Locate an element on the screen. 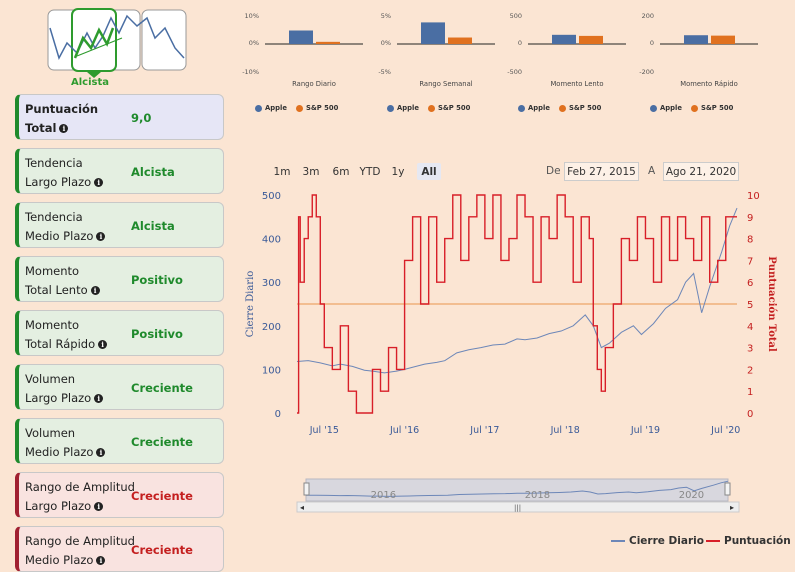 The height and width of the screenshot is (572, 795). card-label: Tendencia Largo Plazo i is located at coordinates (85, 173).